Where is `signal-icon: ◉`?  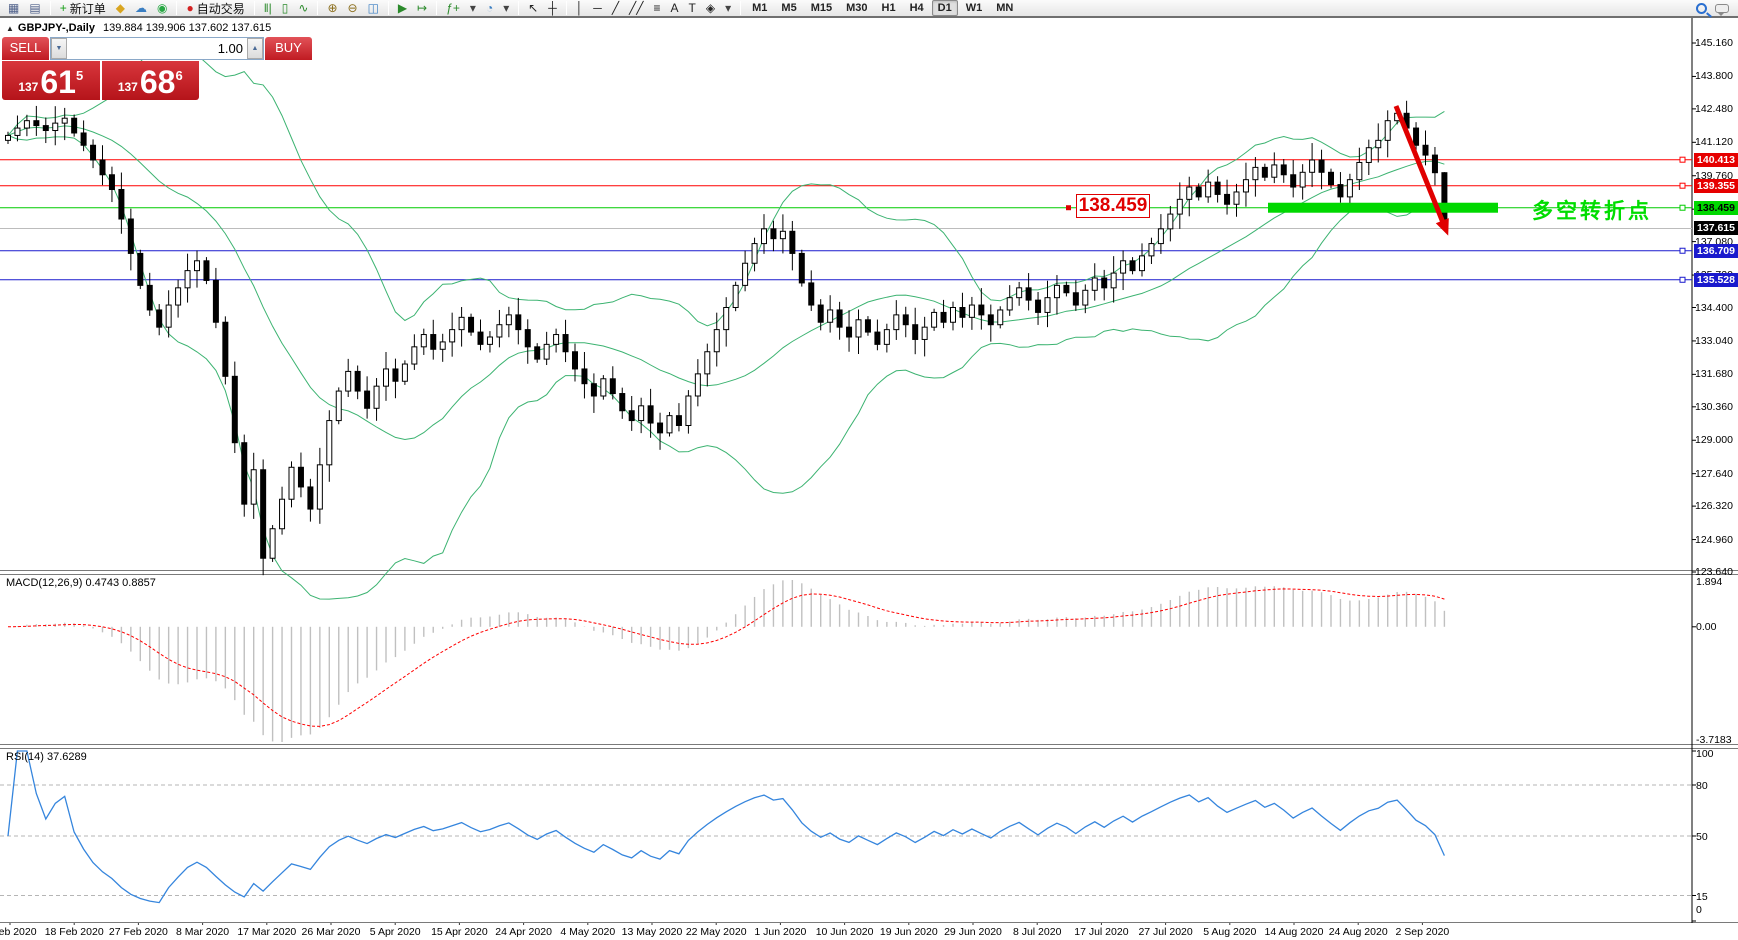
signal-icon: ◉ is located at coordinates (162, 8).